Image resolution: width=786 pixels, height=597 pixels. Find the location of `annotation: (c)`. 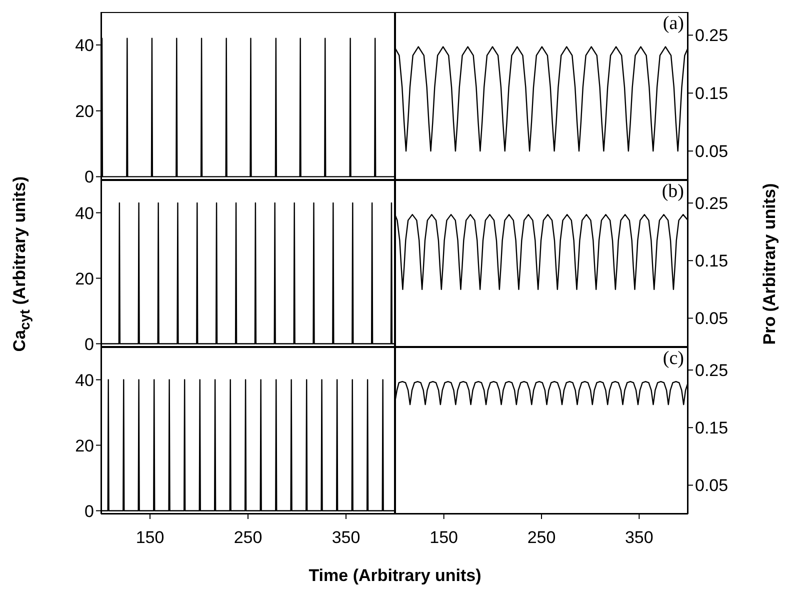

annotation: (c) is located at coordinates (673, 358).